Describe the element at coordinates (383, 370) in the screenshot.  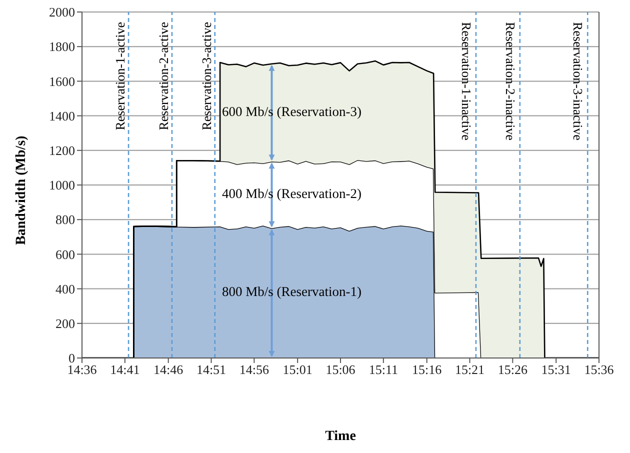
I see `x-tick-label: 15:11` at that location.